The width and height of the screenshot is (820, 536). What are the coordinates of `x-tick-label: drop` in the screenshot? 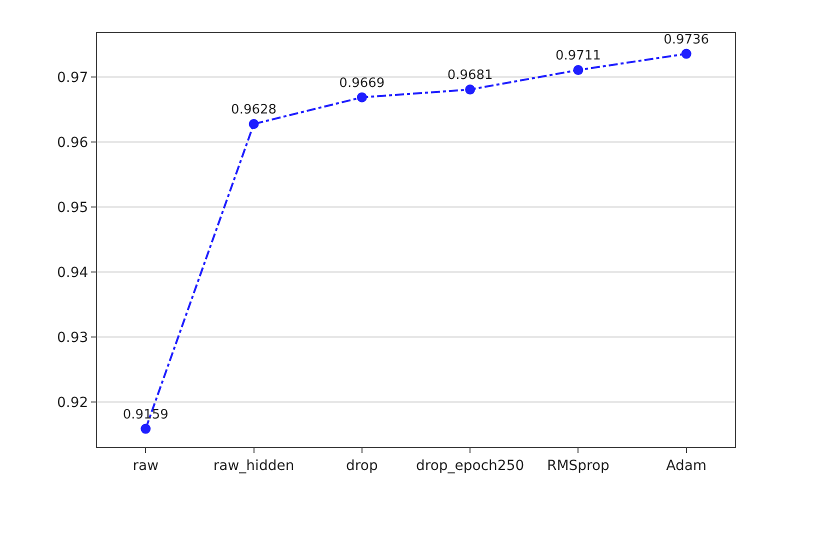 It's located at (362, 466).